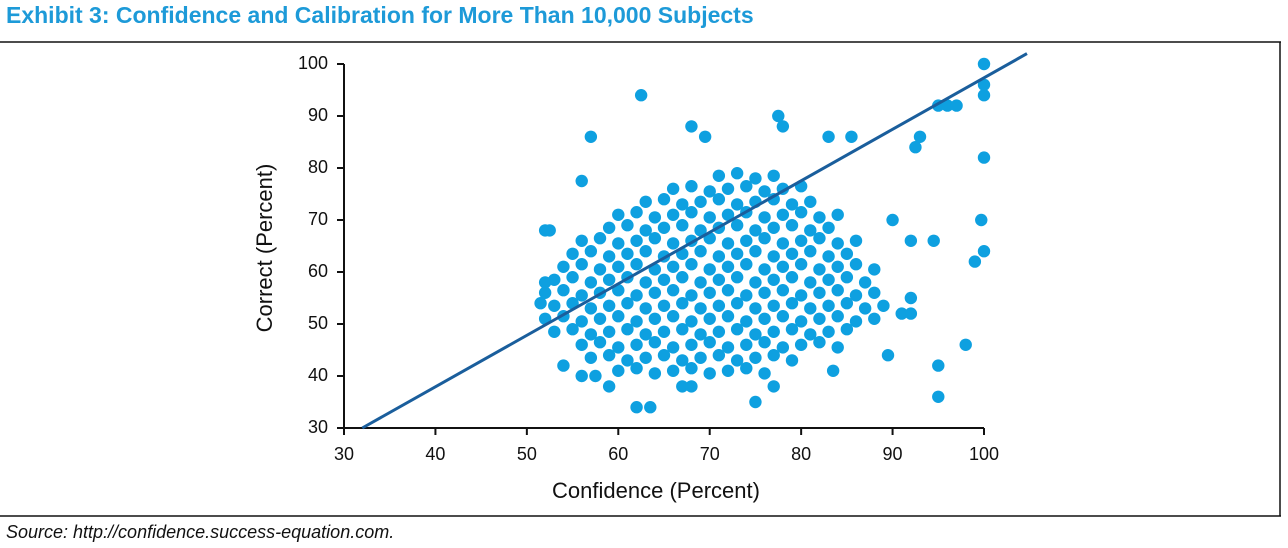 Image resolution: width=1288 pixels, height=548 pixels. Describe the element at coordinates (984, 454) in the screenshot. I see `x-tick-label: 100` at that location.